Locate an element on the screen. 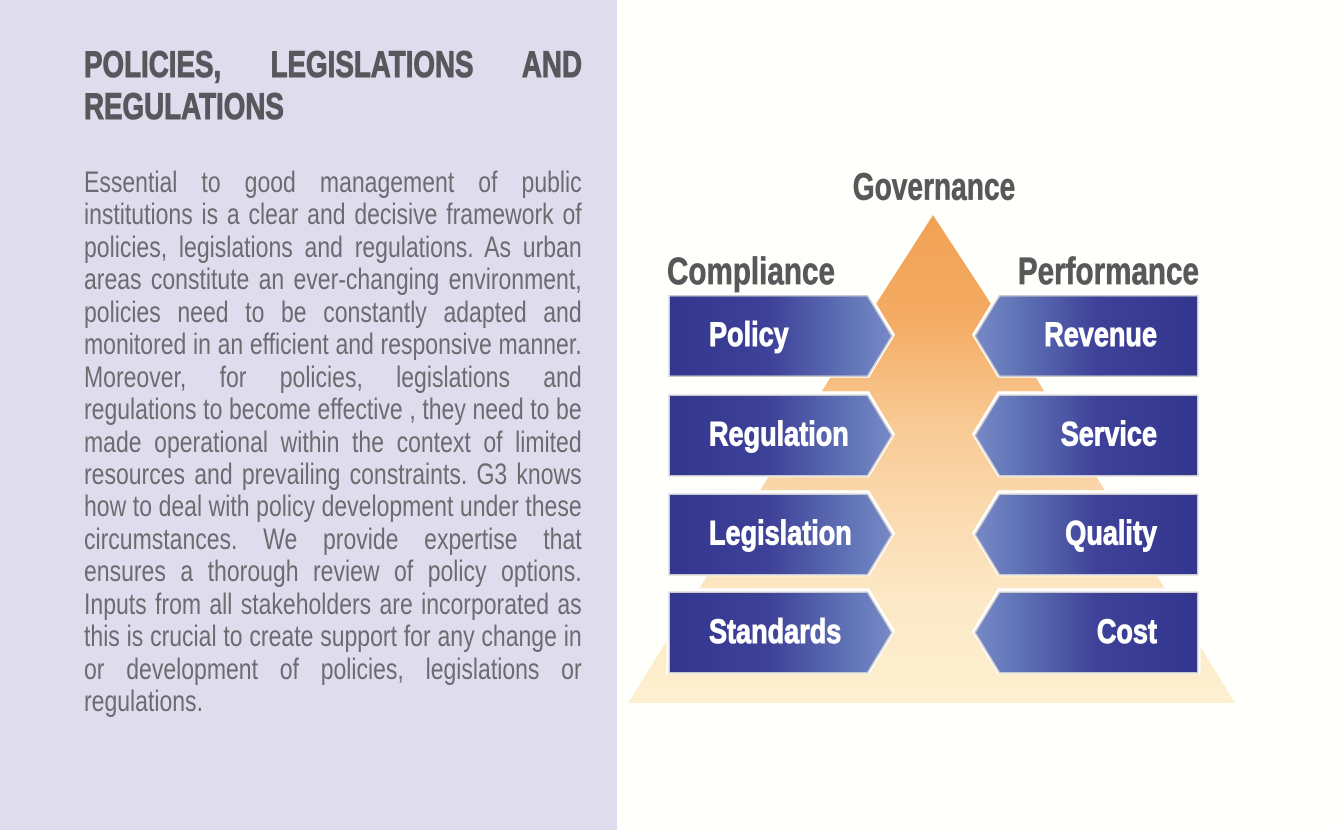  svg-text: Performance is located at coordinates (1108, 272).